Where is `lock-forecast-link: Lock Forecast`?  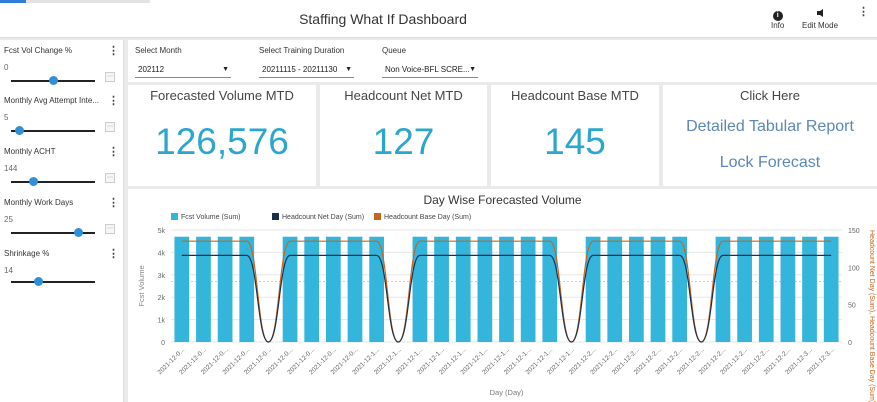 lock-forecast-link: Lock Forecast is located at coordinates (770, 162).